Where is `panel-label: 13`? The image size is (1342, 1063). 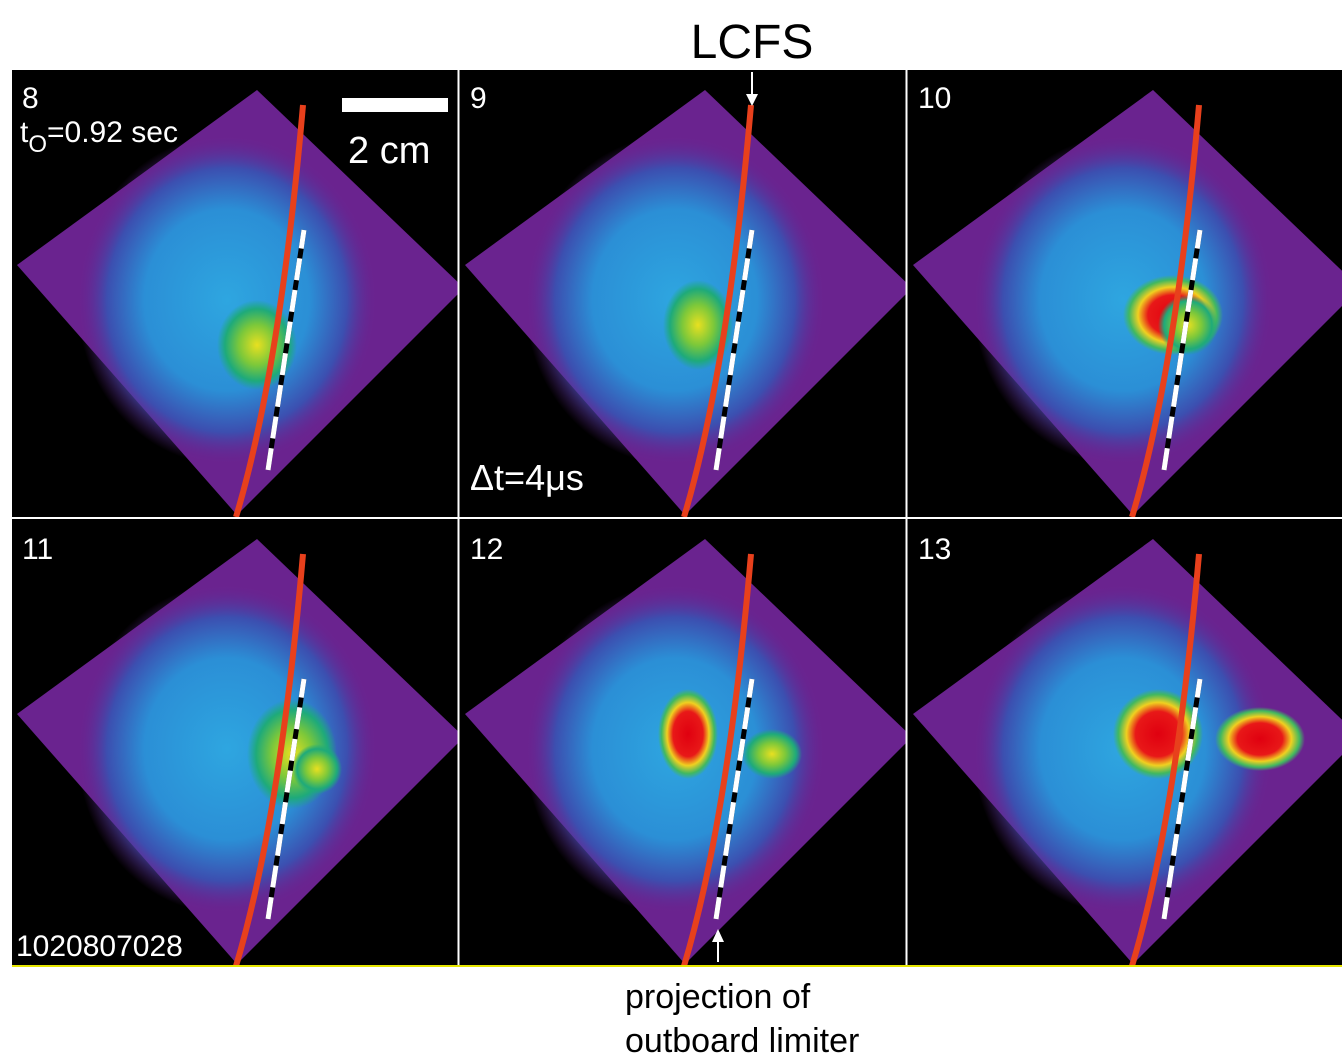 panel-label: 13 is located at coordinates (934, 549).